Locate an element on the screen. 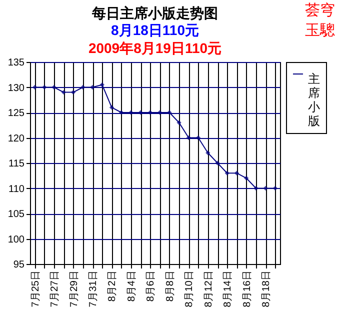 The image size is (337, 315). x-tick-label: 7月31日 is located at coordinates (93, 289).